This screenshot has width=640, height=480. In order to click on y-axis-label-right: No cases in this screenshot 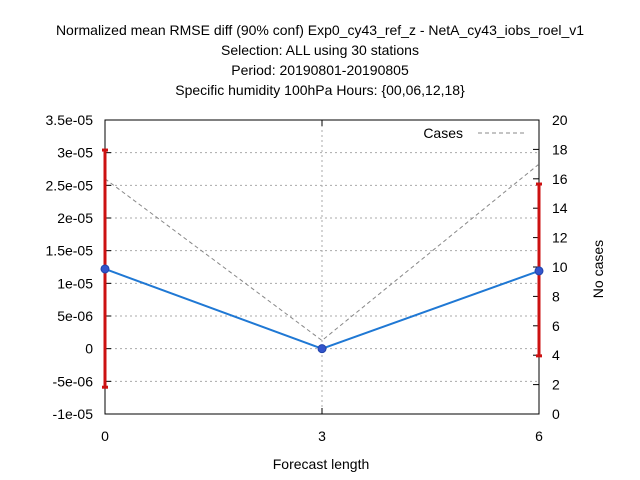, I will do `click(598, 269)`.